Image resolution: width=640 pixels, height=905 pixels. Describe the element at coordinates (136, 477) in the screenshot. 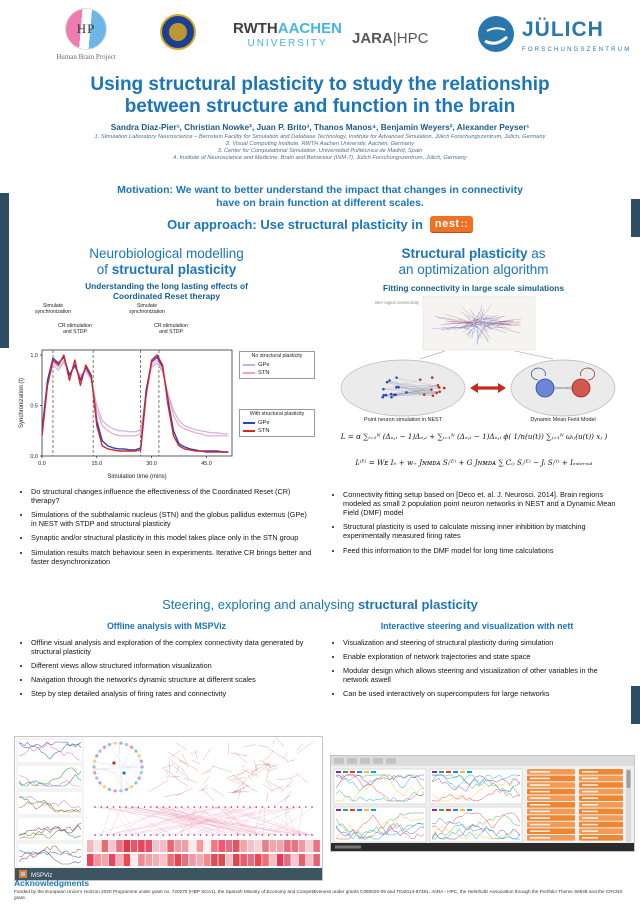

I see `svg-text: Simulation time (mins)` at that location.